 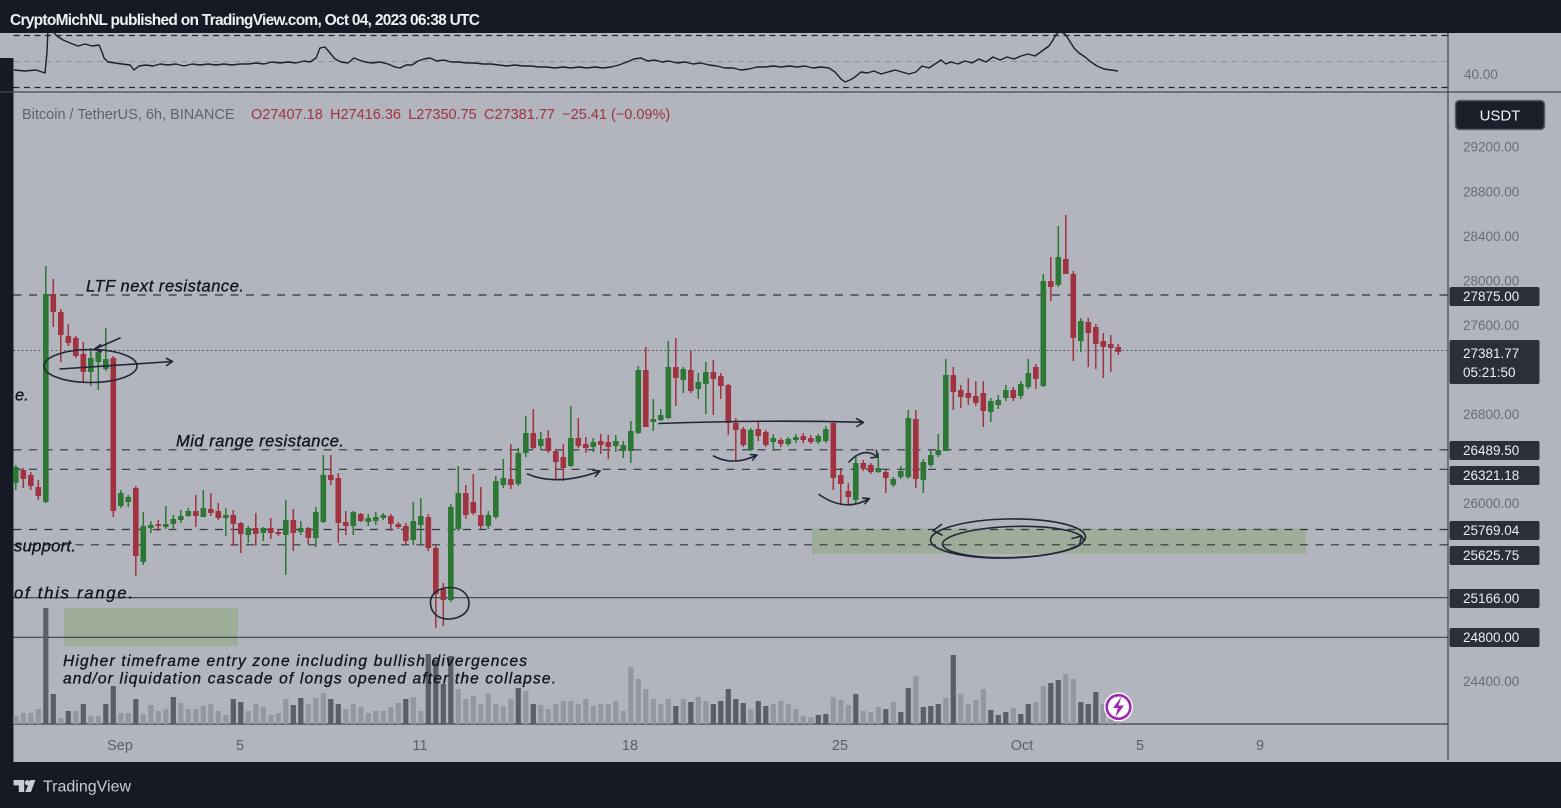 I want to click on svg-text: 28000.00, so click(x=1491, y=281).